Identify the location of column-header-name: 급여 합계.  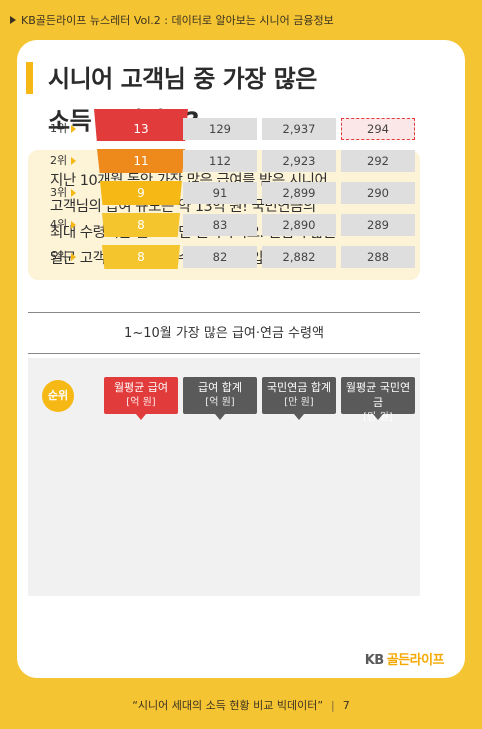
(220, 387).